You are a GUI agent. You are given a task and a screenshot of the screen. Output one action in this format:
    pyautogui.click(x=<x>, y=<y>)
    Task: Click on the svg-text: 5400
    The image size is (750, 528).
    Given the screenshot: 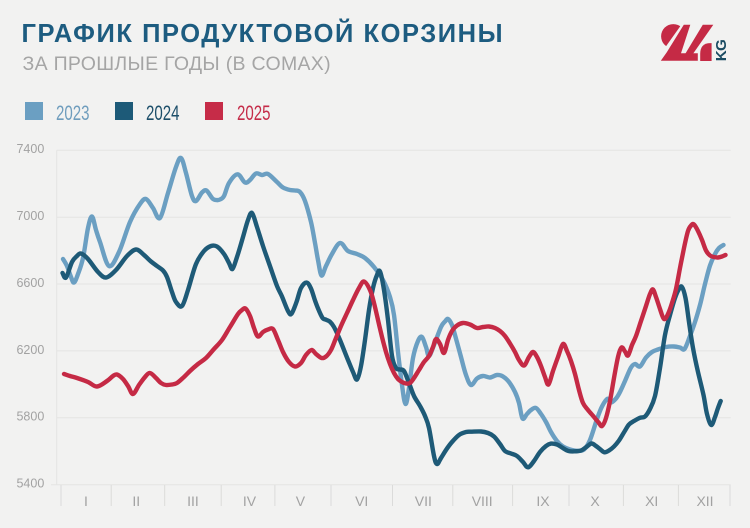 What is the action you would take?
    pyautogui.click(x=30, y=484)
    